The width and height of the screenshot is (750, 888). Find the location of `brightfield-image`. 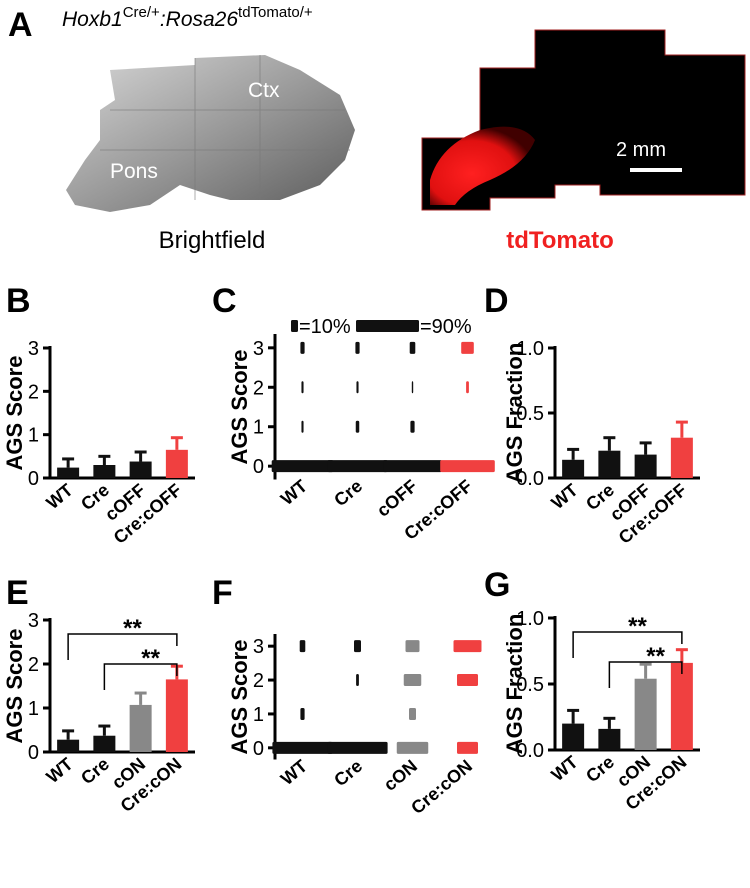

brightfield-image is located at coordinates (210, 133).